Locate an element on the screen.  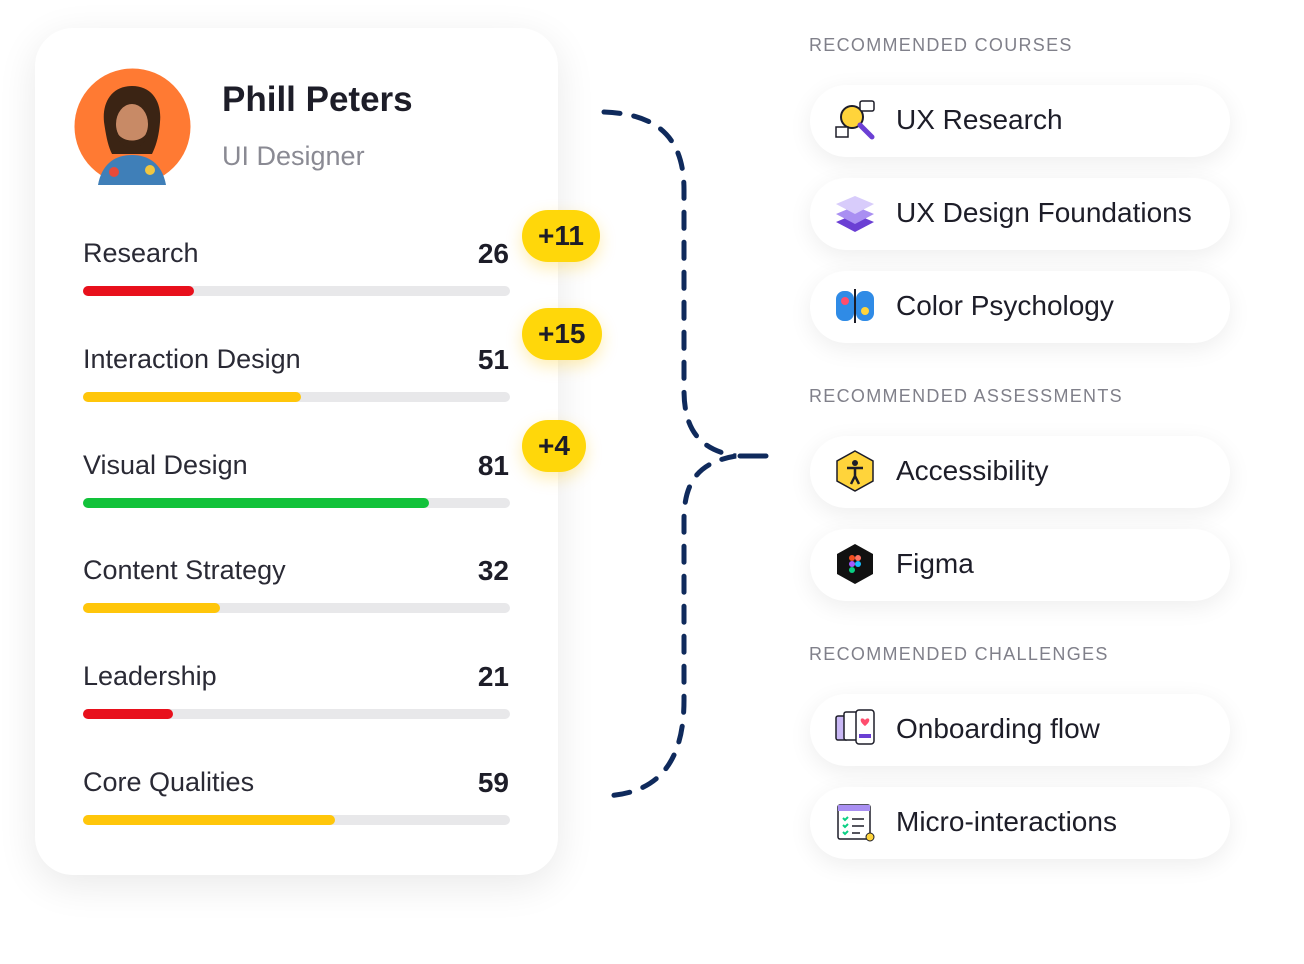
recommendation-item: Onboarding flow is located at coordinates (1020, 730).